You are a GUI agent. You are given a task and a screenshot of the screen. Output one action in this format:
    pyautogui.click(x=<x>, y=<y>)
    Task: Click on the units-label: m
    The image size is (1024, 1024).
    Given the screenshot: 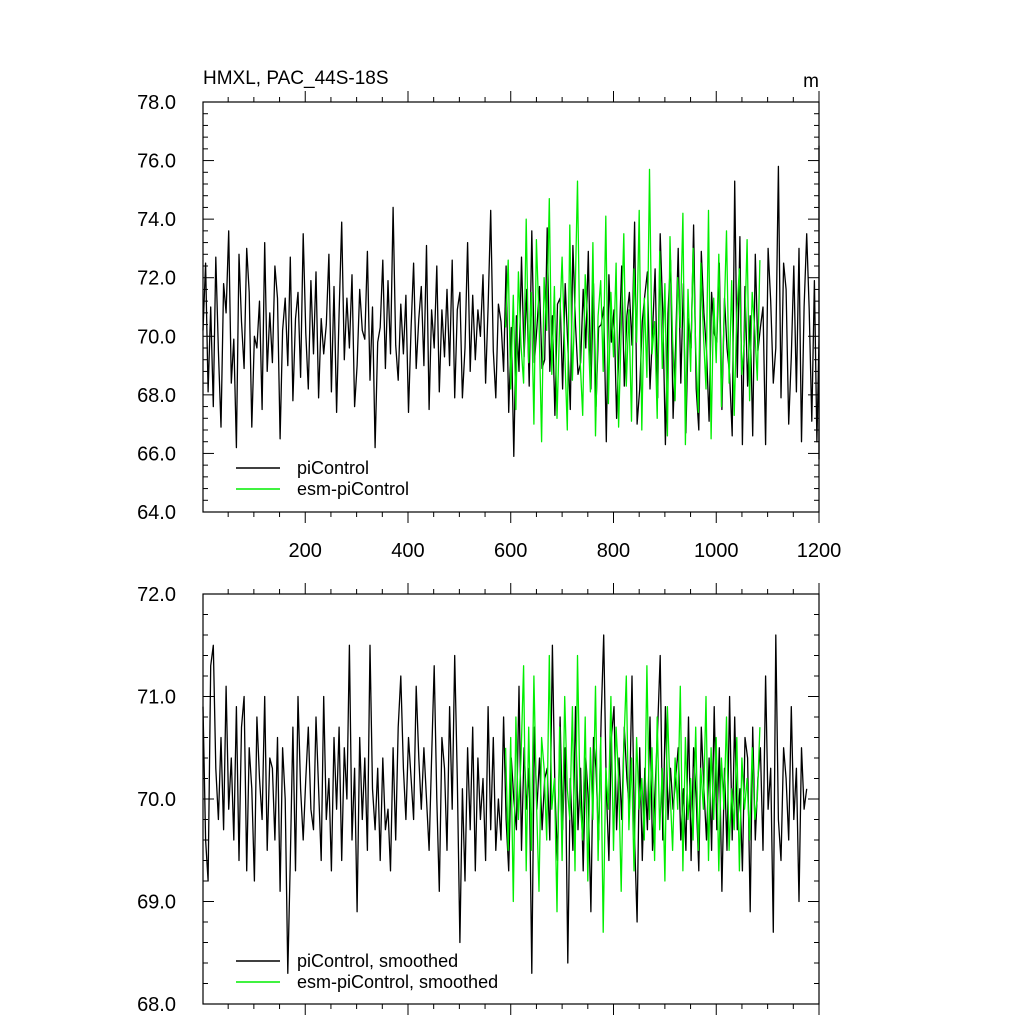 What is the action you would take?
    pyautogui.click(x=811, y=81)
    